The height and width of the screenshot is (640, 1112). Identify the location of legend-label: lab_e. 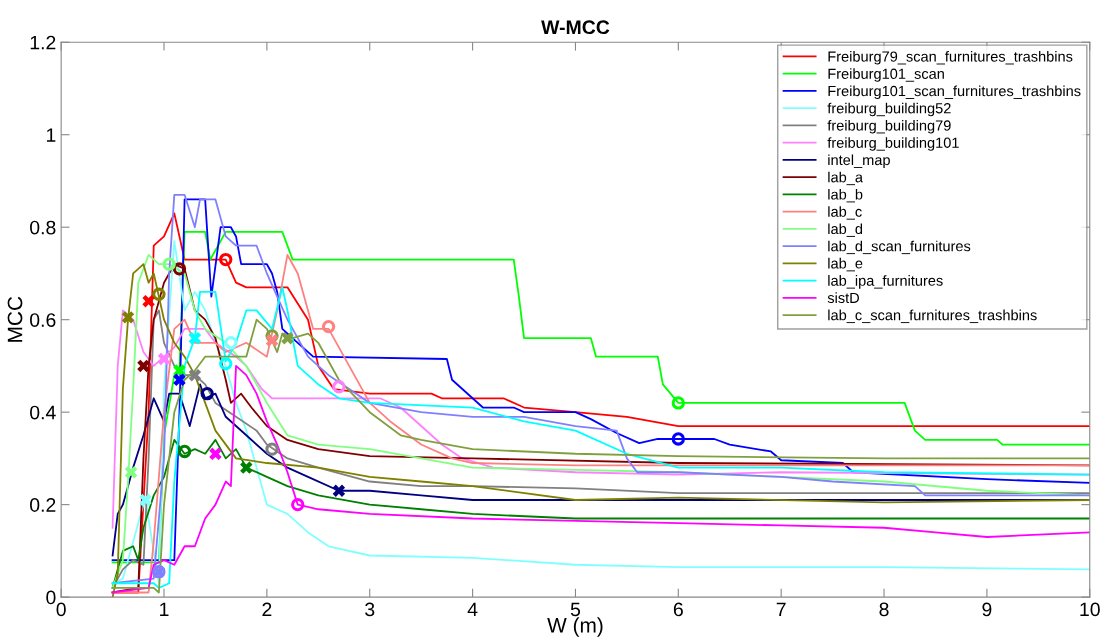
(845, 264).